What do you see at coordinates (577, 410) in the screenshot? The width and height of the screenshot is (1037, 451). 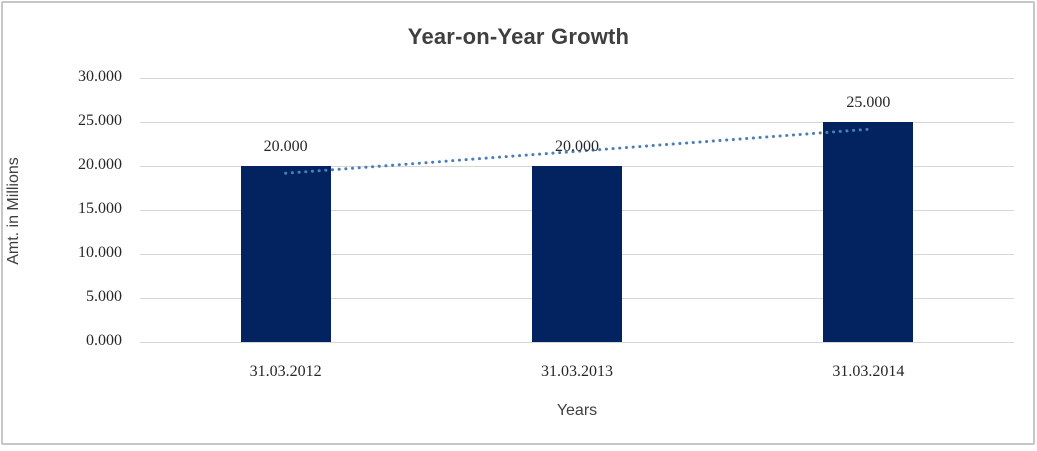 I see `x-axis-title: Years` at bounding box center [577, 410].